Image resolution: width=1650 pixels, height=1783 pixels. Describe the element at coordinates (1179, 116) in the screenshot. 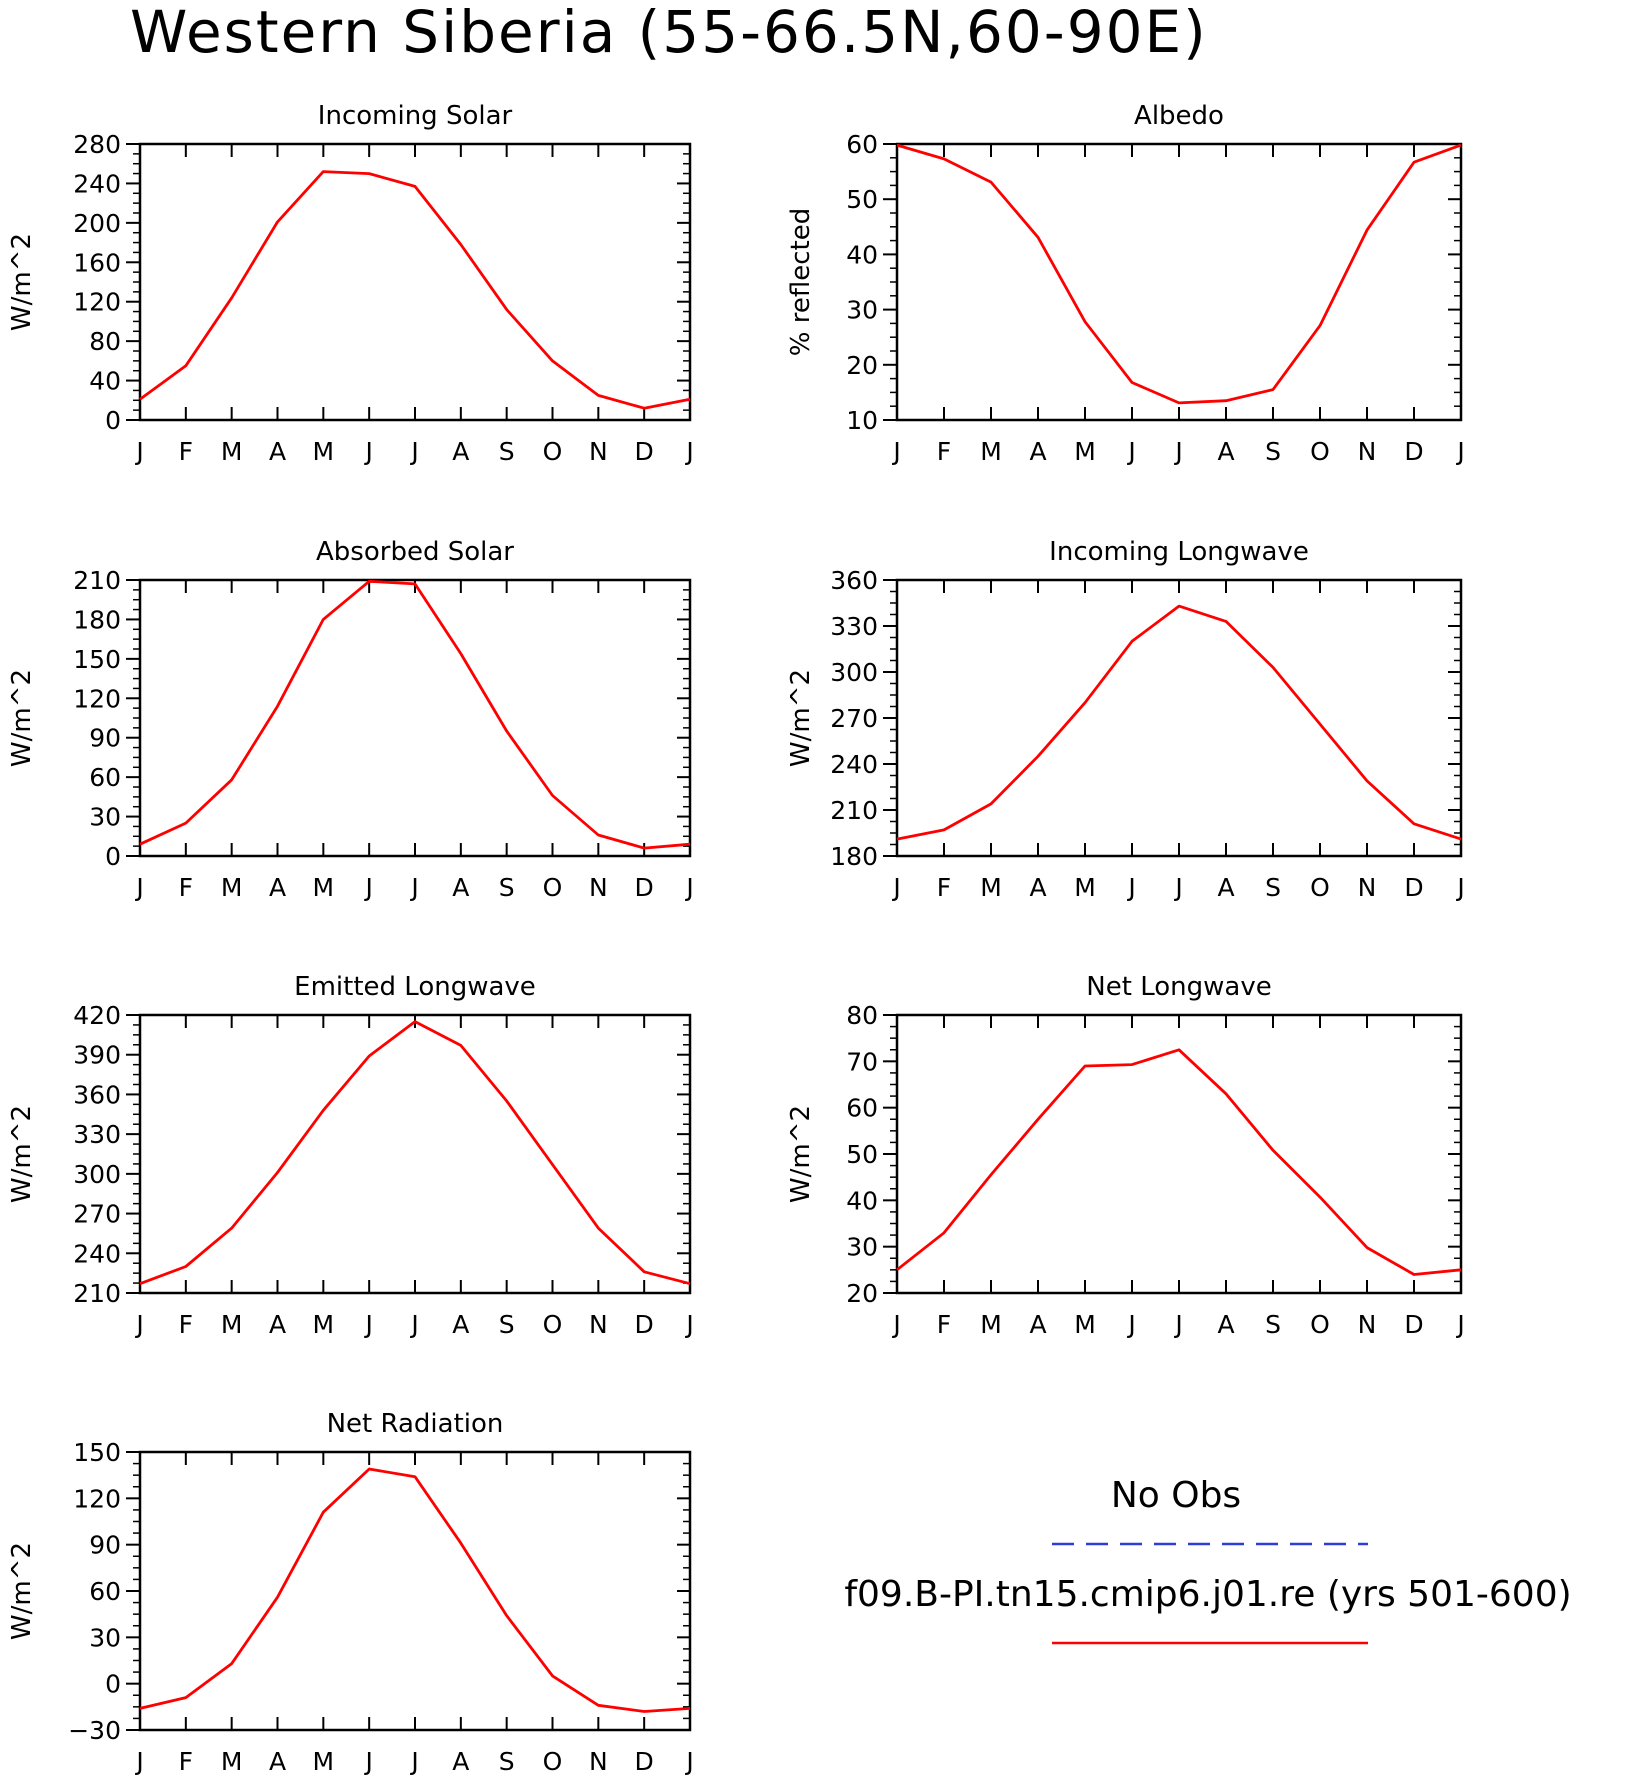

I see `chart-title: Albedo` at that location.